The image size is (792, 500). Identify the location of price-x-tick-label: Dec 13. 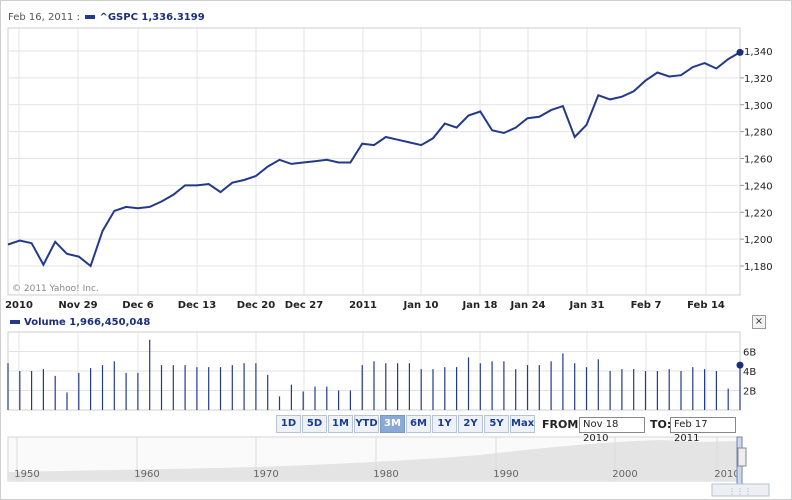
(197, 305).